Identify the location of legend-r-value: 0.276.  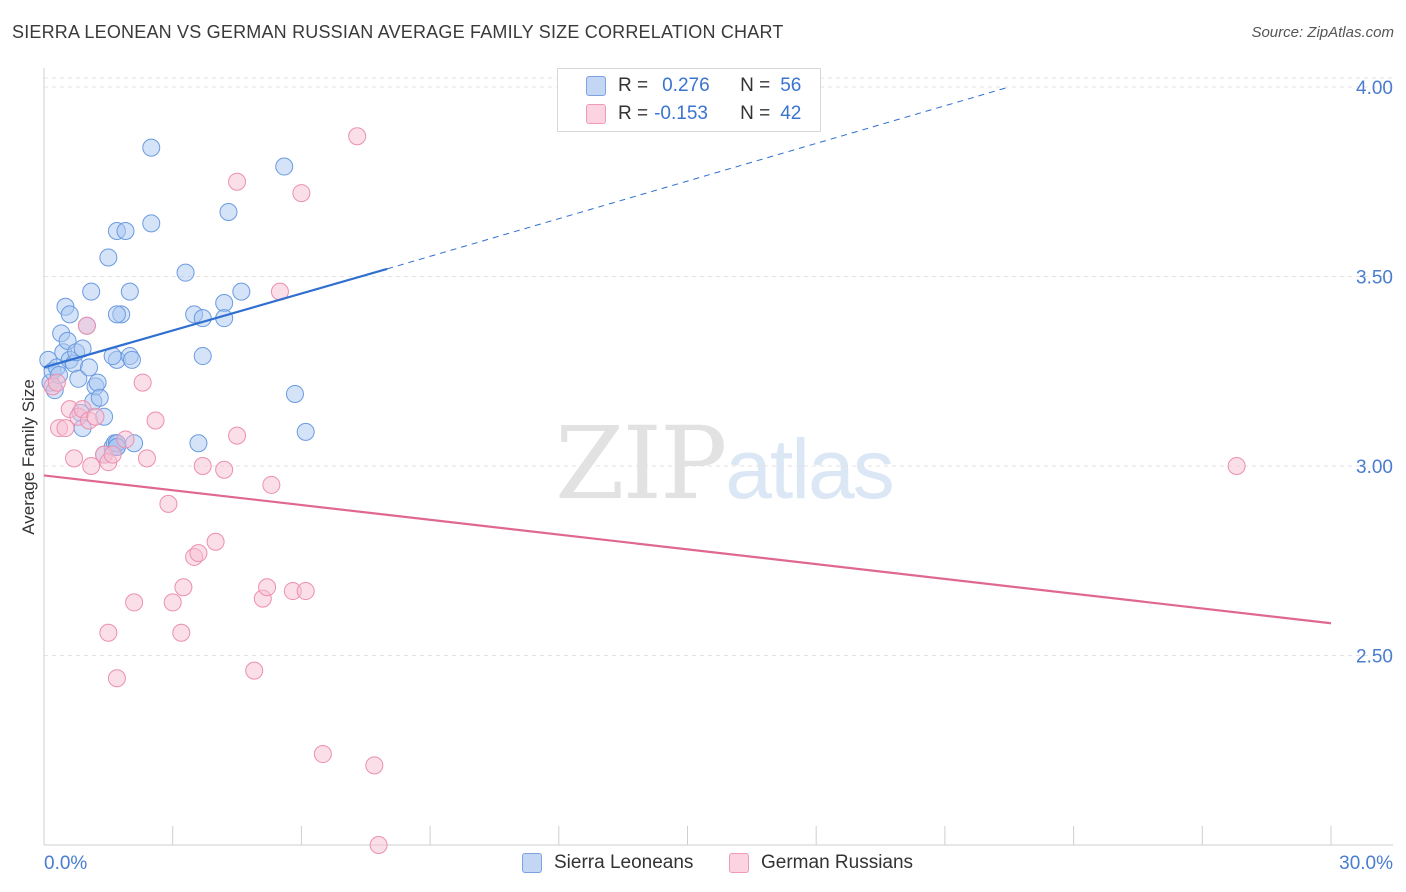
(686, 85).